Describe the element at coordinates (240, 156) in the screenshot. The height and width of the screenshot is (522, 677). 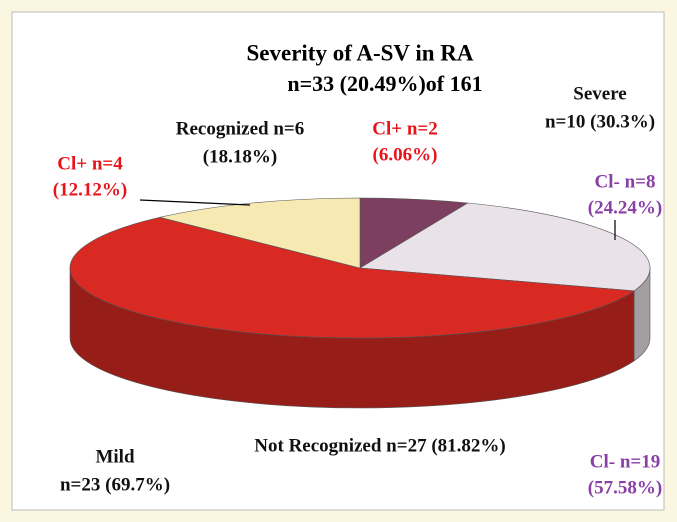
I see `annotation: (18.18%)` at that location.